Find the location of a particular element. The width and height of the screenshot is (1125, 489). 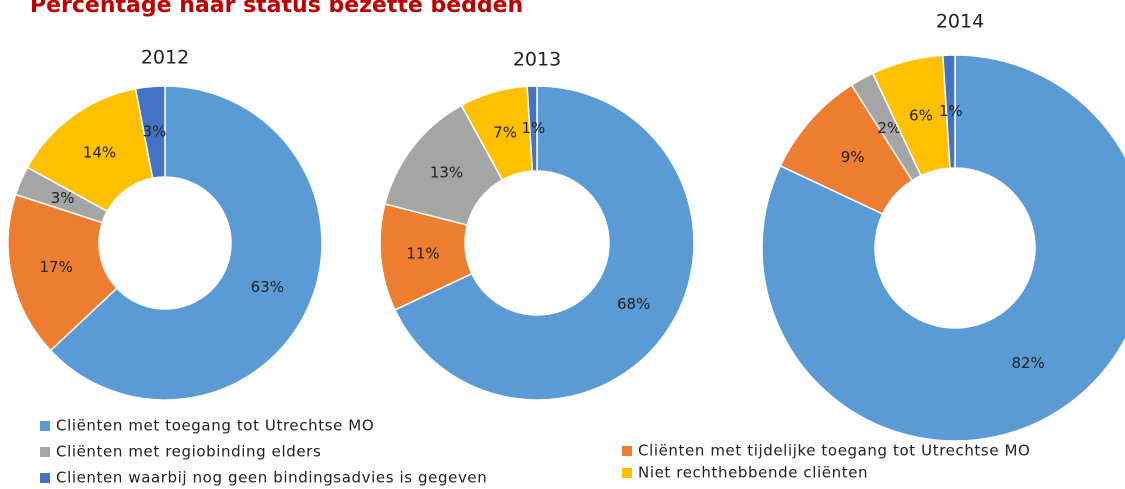

chart-subtitle: 2014 is located at coordinates (960, 22).